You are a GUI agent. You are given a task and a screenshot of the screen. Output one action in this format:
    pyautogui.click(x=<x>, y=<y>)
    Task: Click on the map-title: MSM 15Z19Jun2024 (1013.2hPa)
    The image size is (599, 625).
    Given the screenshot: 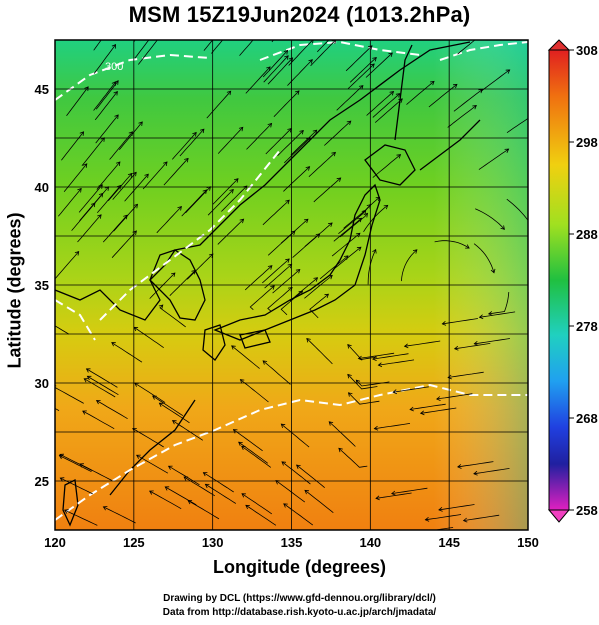 What is the action you would take?
    pyautogui.click(x=299, y=14)
    